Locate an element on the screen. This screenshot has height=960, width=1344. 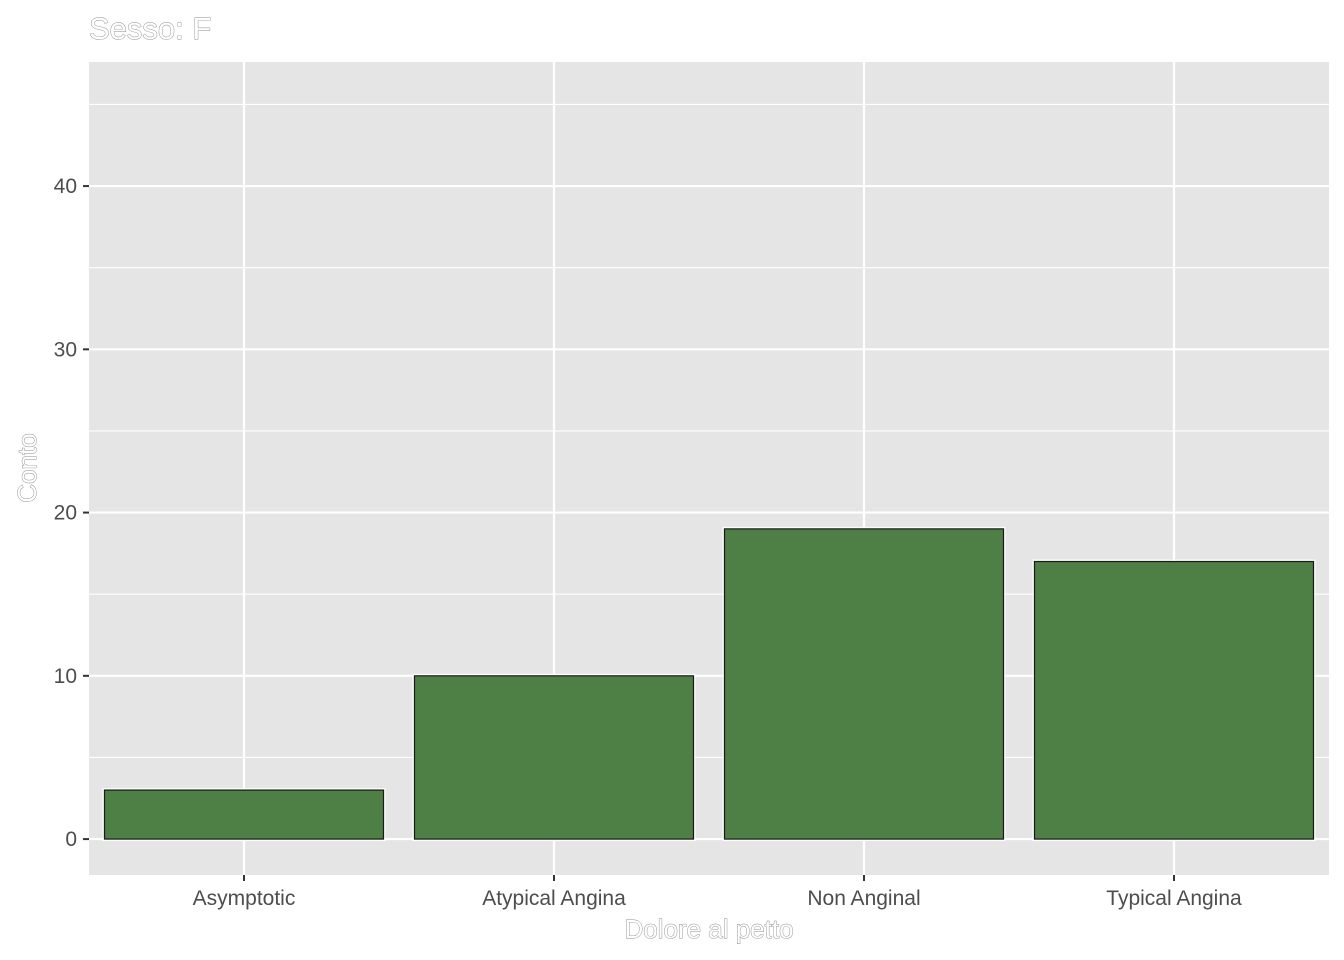
bar-atypical-angina is located at coordinates (554, 757).